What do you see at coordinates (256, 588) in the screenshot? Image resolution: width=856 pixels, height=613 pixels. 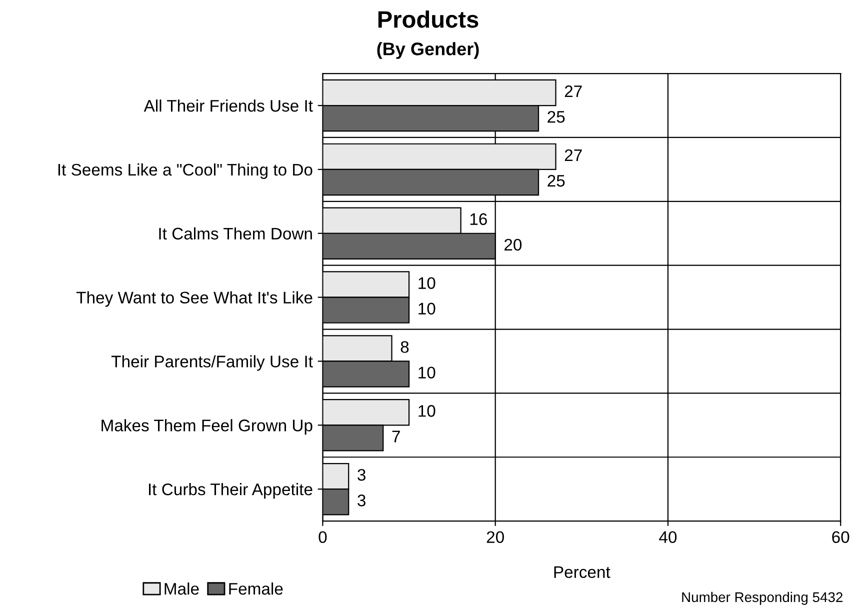 I see `legend-label: Female` at bounding box center [256, 588].